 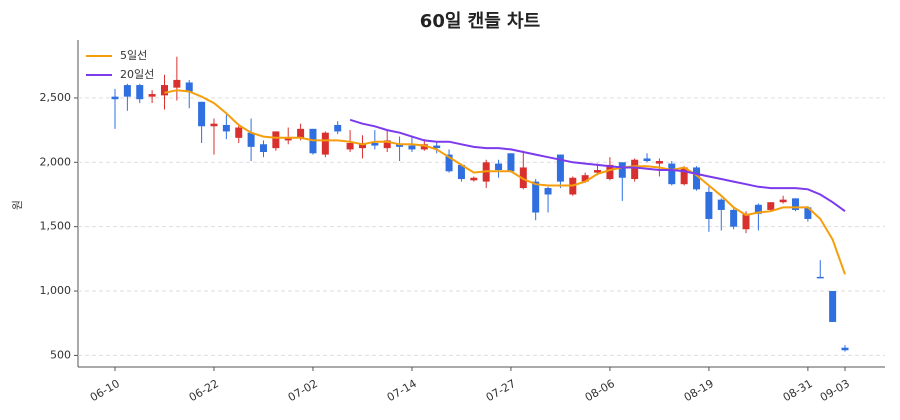 I want to click on x-tick-label: 09-03, so click(x=835, y=390).